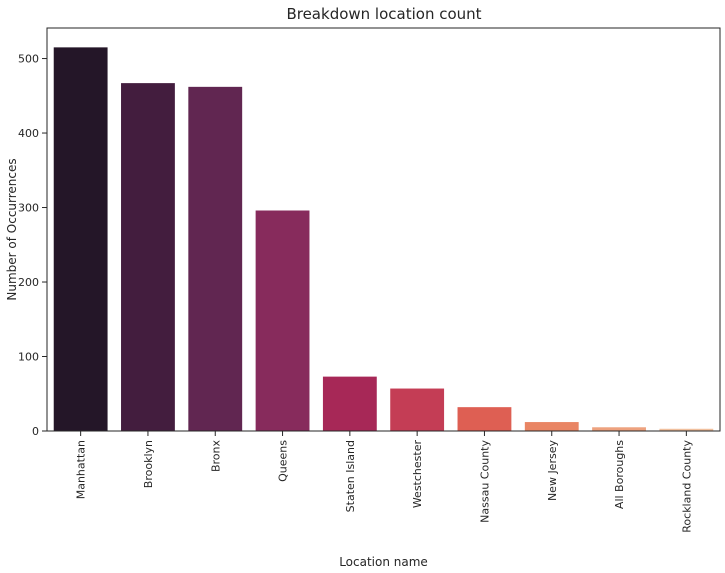  Describe the element at coordinates (552, 471) in the screenshot. I see `x-tick-label: New Jersey` at that location.